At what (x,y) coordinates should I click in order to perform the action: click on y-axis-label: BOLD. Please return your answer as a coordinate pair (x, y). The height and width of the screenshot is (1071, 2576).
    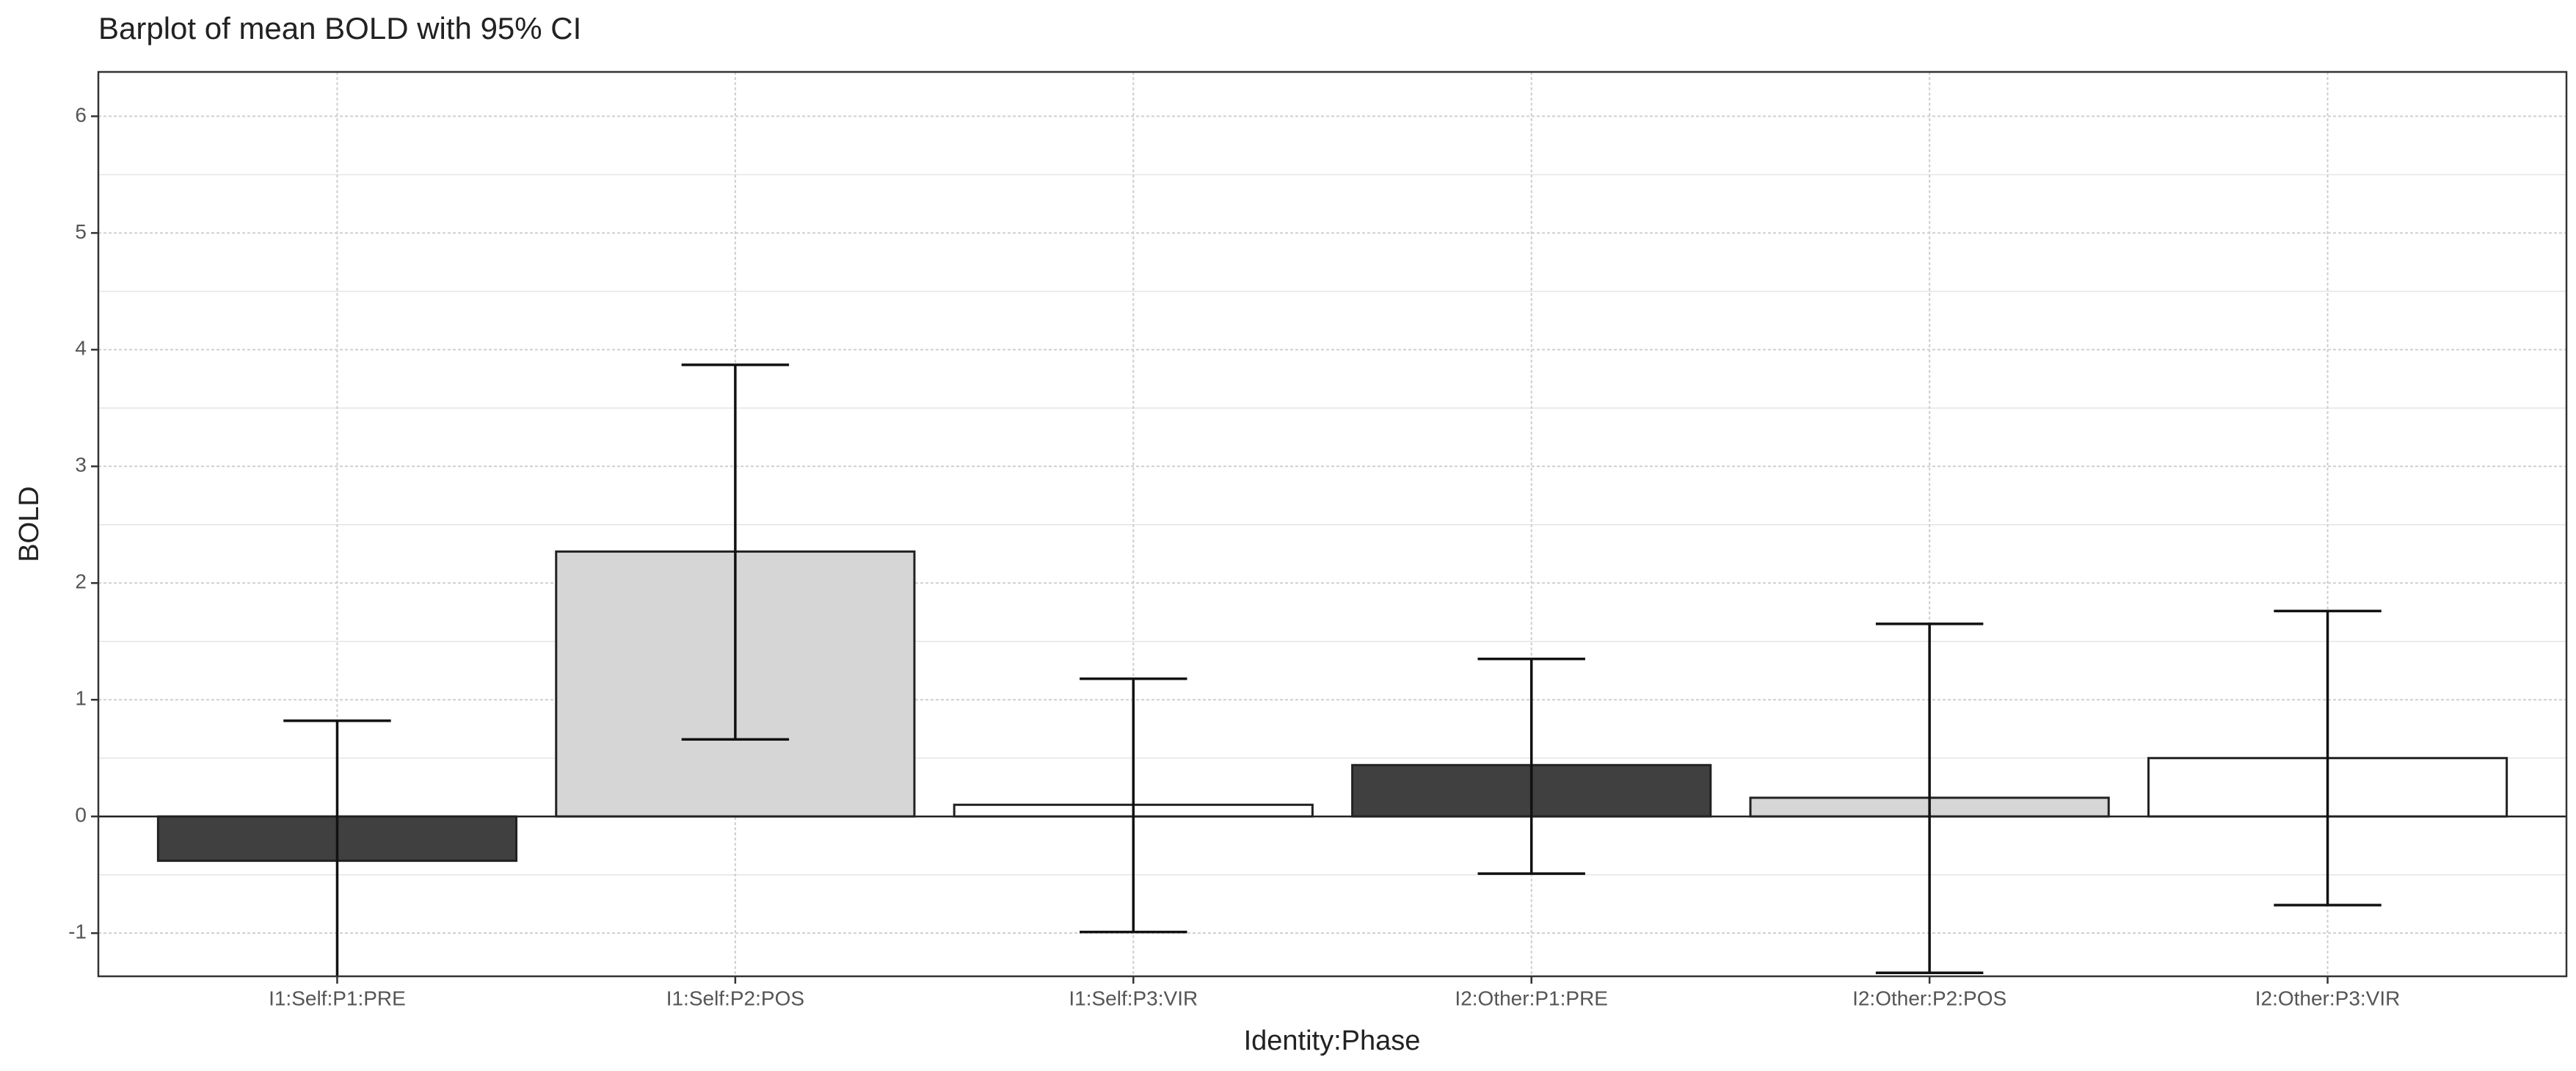
    Looking at the image, I should click on (29, 524).